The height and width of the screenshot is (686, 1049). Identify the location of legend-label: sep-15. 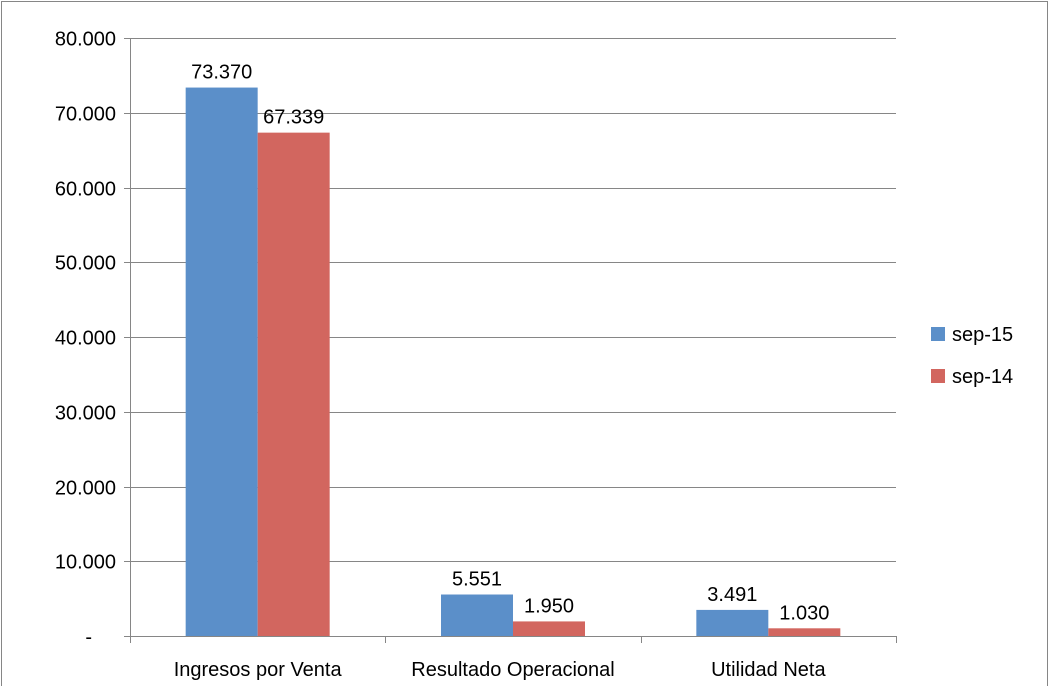
(982, 335).